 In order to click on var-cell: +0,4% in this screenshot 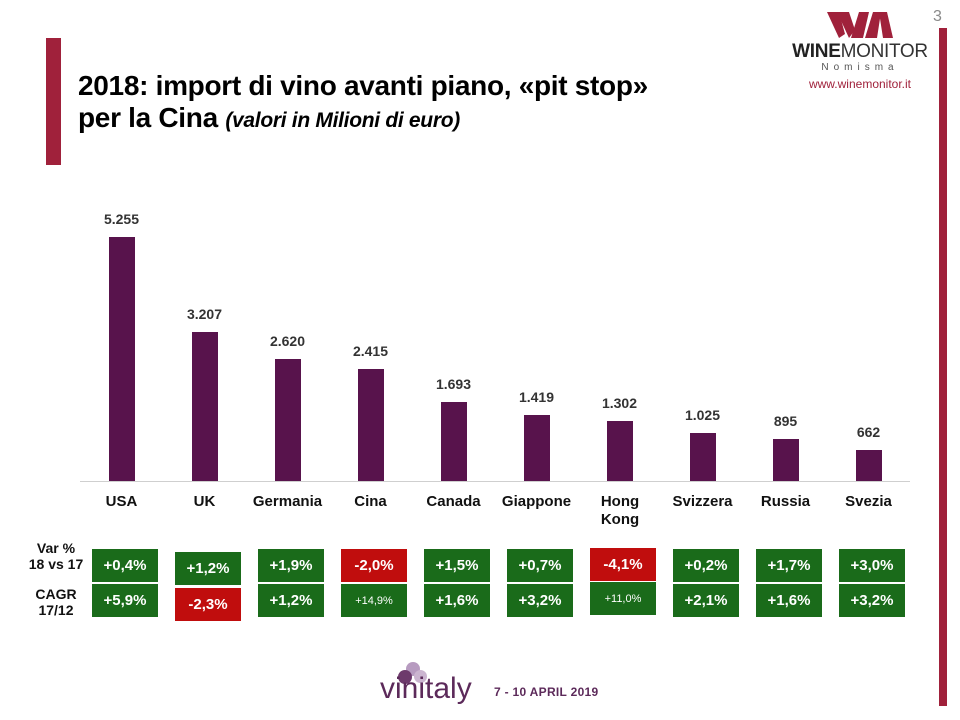, I will do `click(125, 565)`.